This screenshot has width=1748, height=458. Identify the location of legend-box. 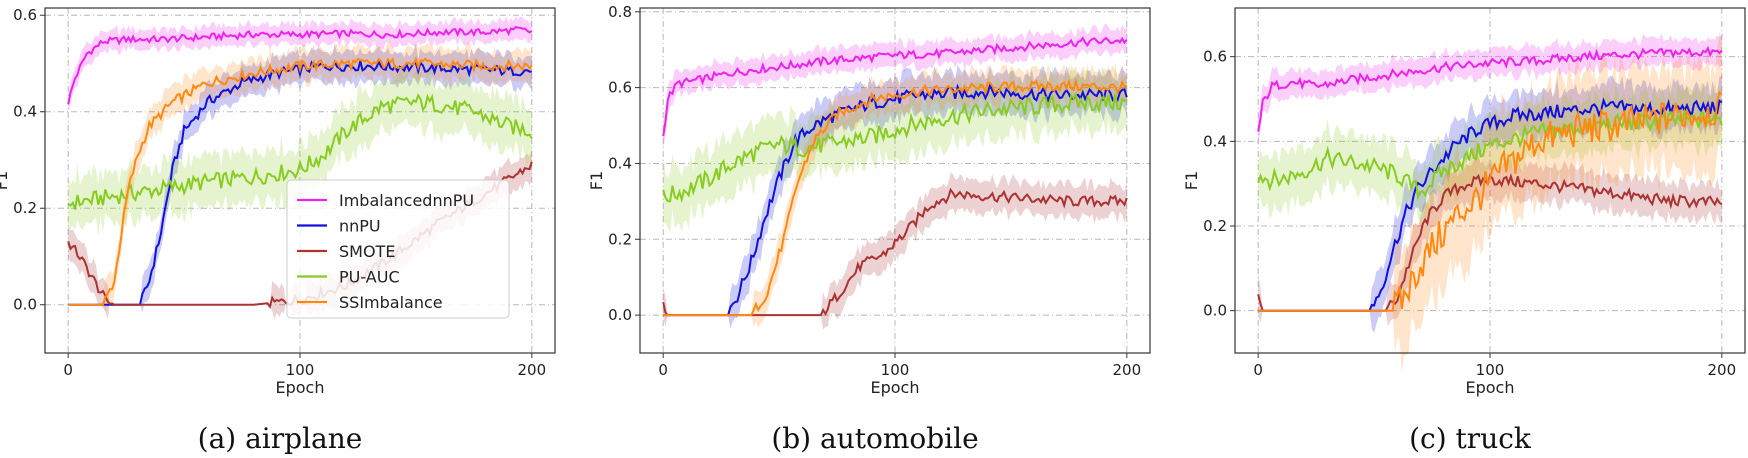
(398, 249).